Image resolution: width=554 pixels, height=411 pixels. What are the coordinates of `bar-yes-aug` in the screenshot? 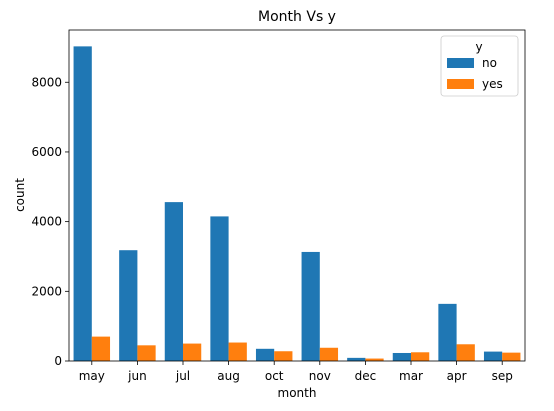 It's located at (237, 351).